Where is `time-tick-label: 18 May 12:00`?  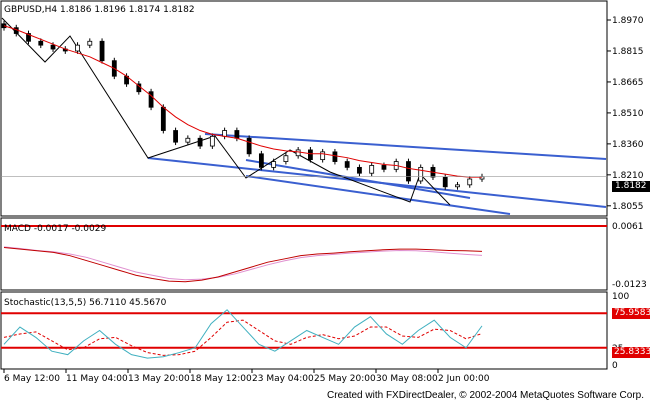 time-tick-label: 18 May 12:00 is located at coordinates (221, 379).